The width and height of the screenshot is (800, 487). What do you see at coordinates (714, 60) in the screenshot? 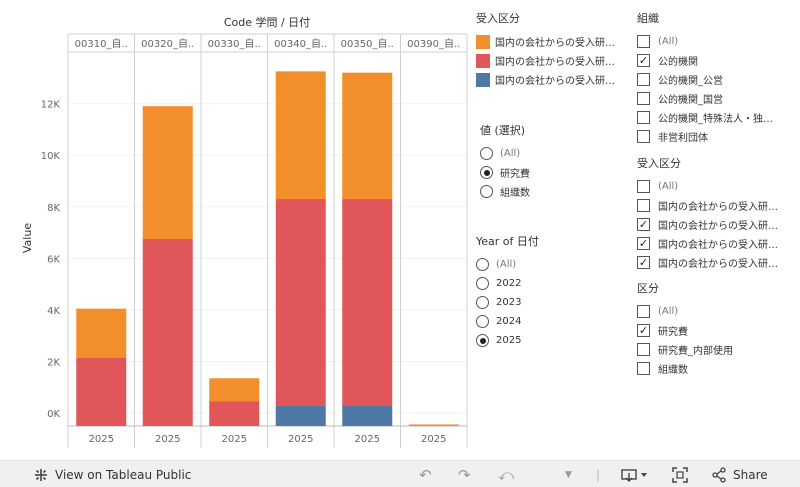
I see `filter-org-option: ✓ 公的機関` at bounding box center [714, 60].